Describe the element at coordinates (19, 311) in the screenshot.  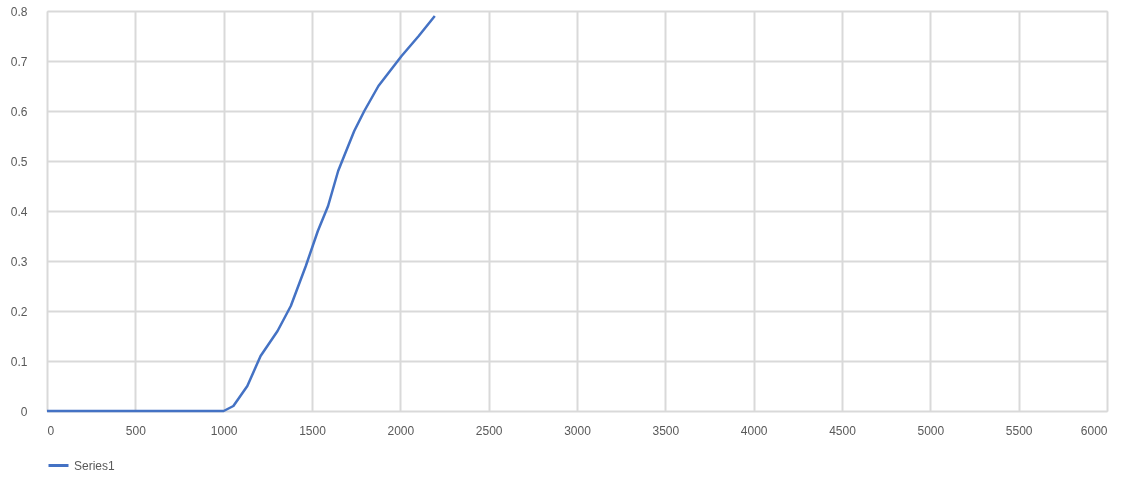
I see `y-tick-label: 0.2` at that location.